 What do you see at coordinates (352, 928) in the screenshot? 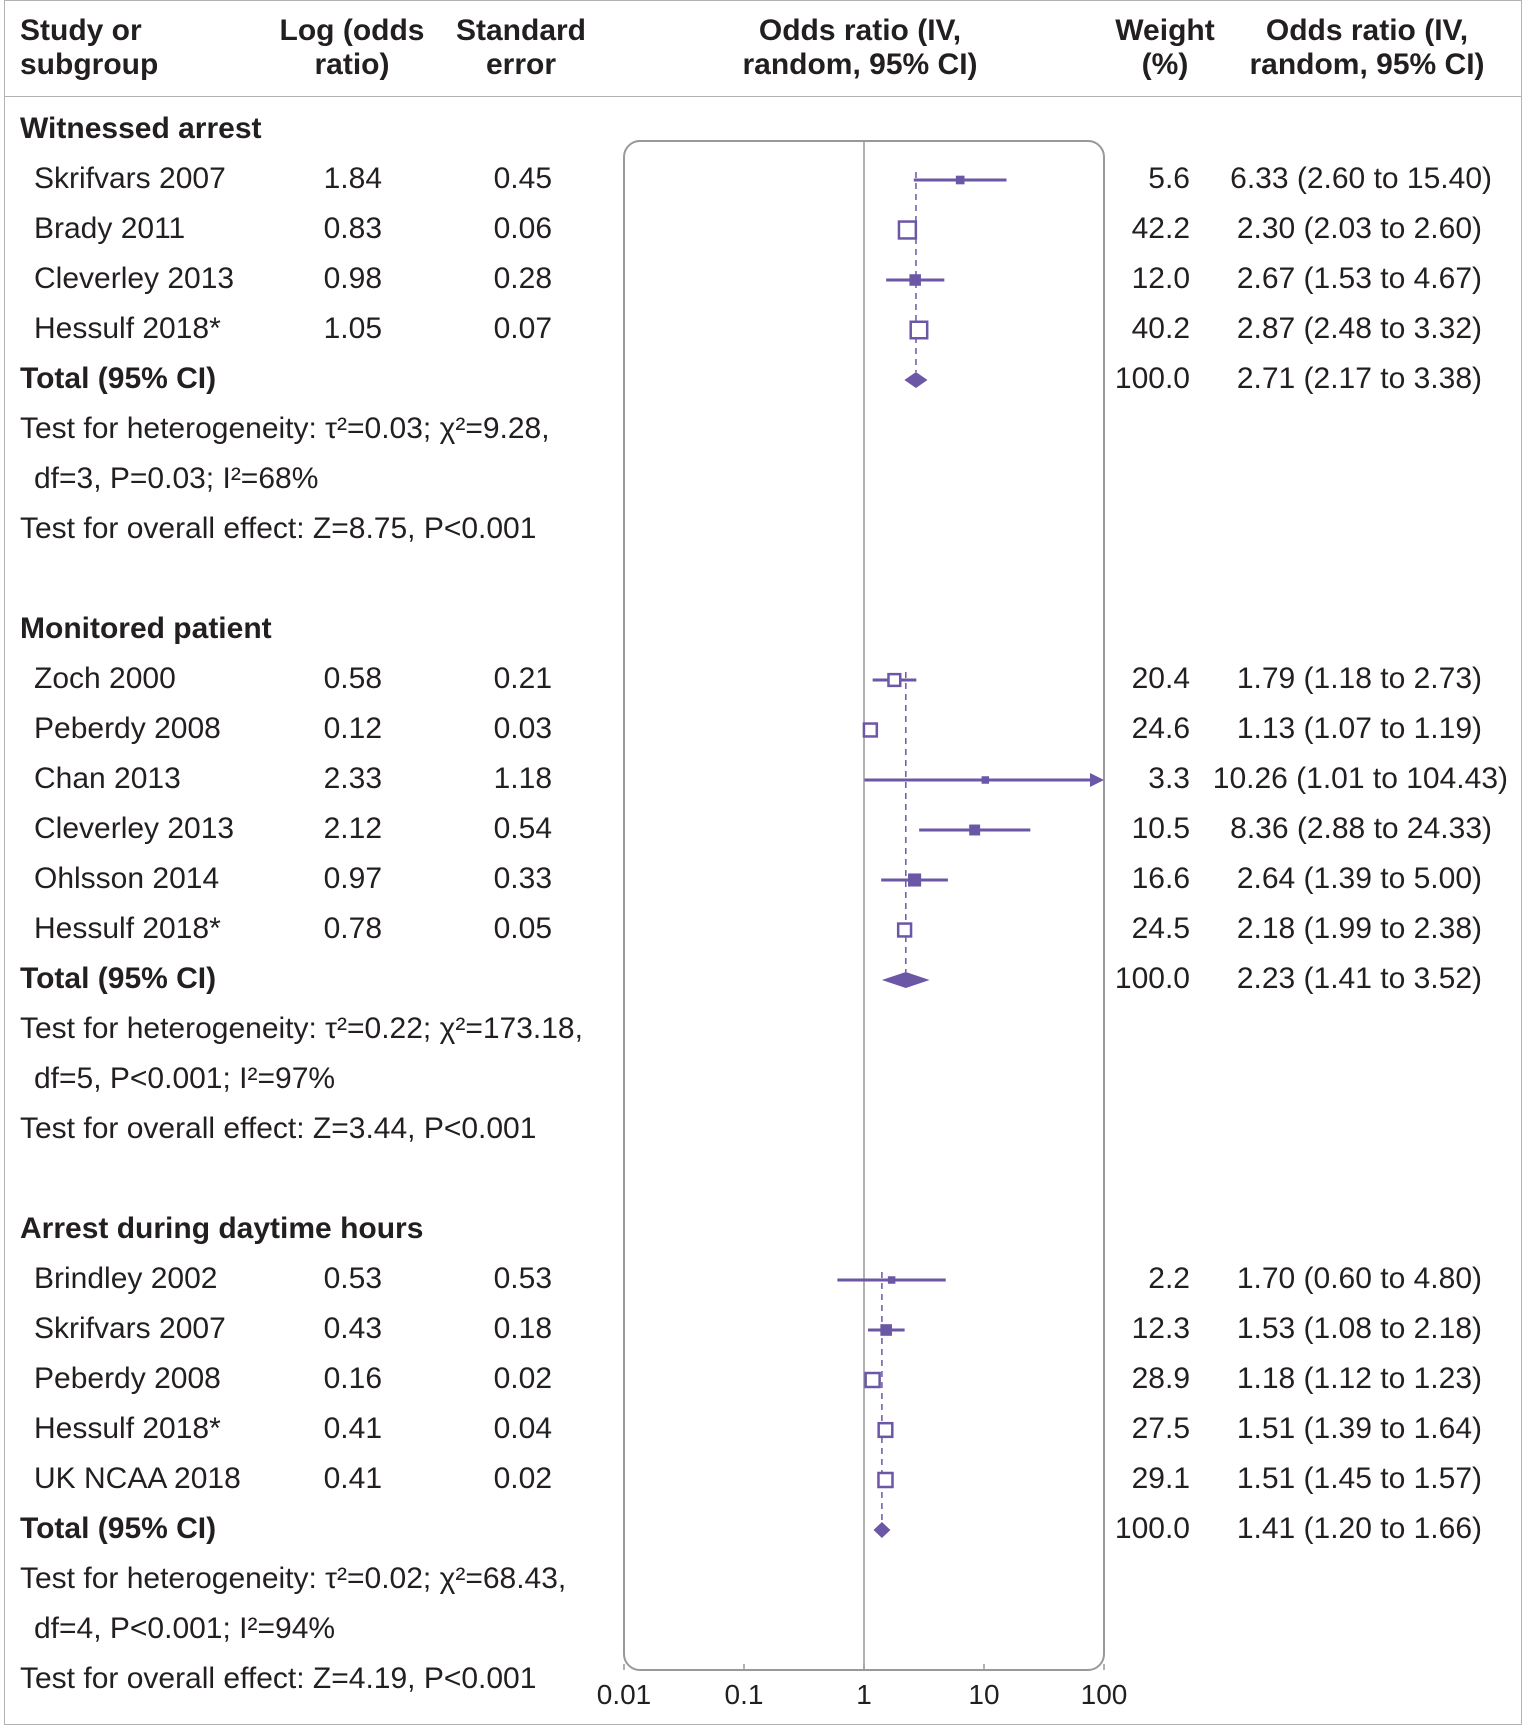
I see `study-log: 0.78` at bounding box center [352, 928].